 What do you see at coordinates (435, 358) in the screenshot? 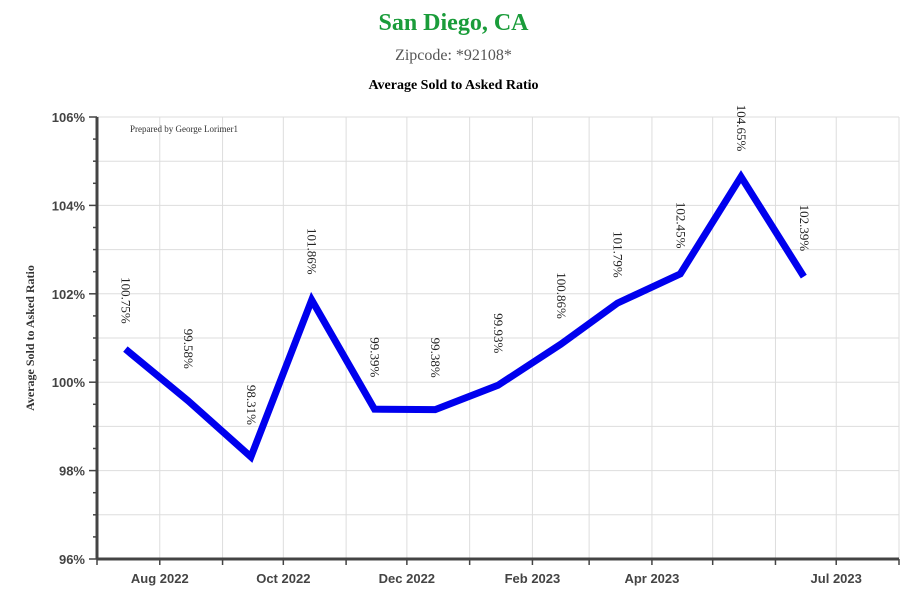
I see `data-label: 99.38%` at bounding box center [435, 358].